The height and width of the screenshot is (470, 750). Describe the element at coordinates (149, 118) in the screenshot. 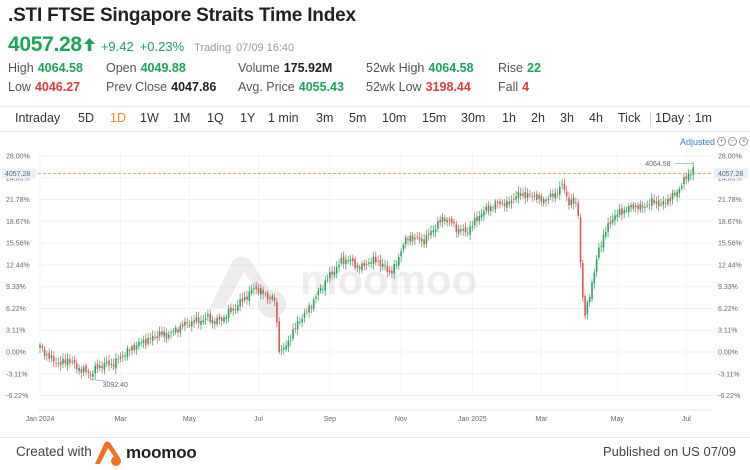

I see `tab-1w: 1W` at that location.